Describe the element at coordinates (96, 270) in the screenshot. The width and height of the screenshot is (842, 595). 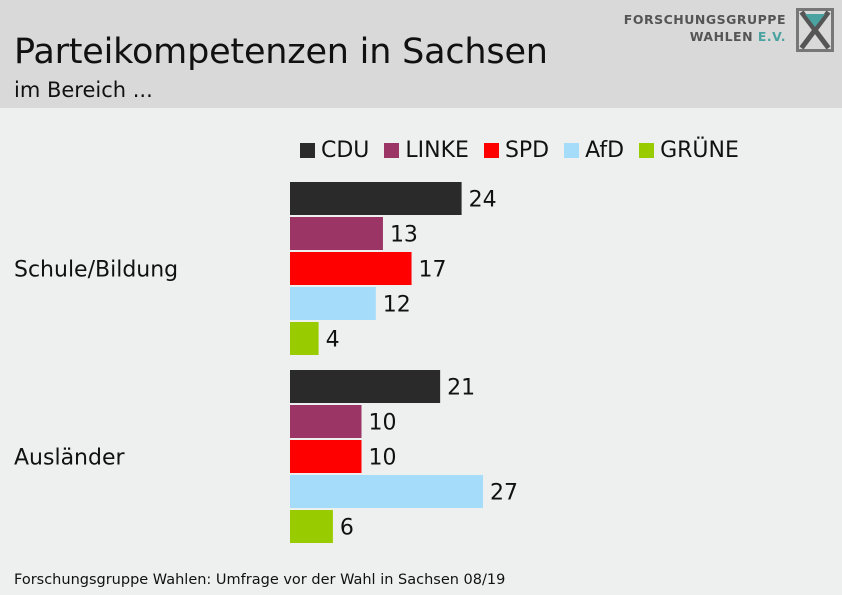
I see `category-label: Schule/Bildung` at that location.